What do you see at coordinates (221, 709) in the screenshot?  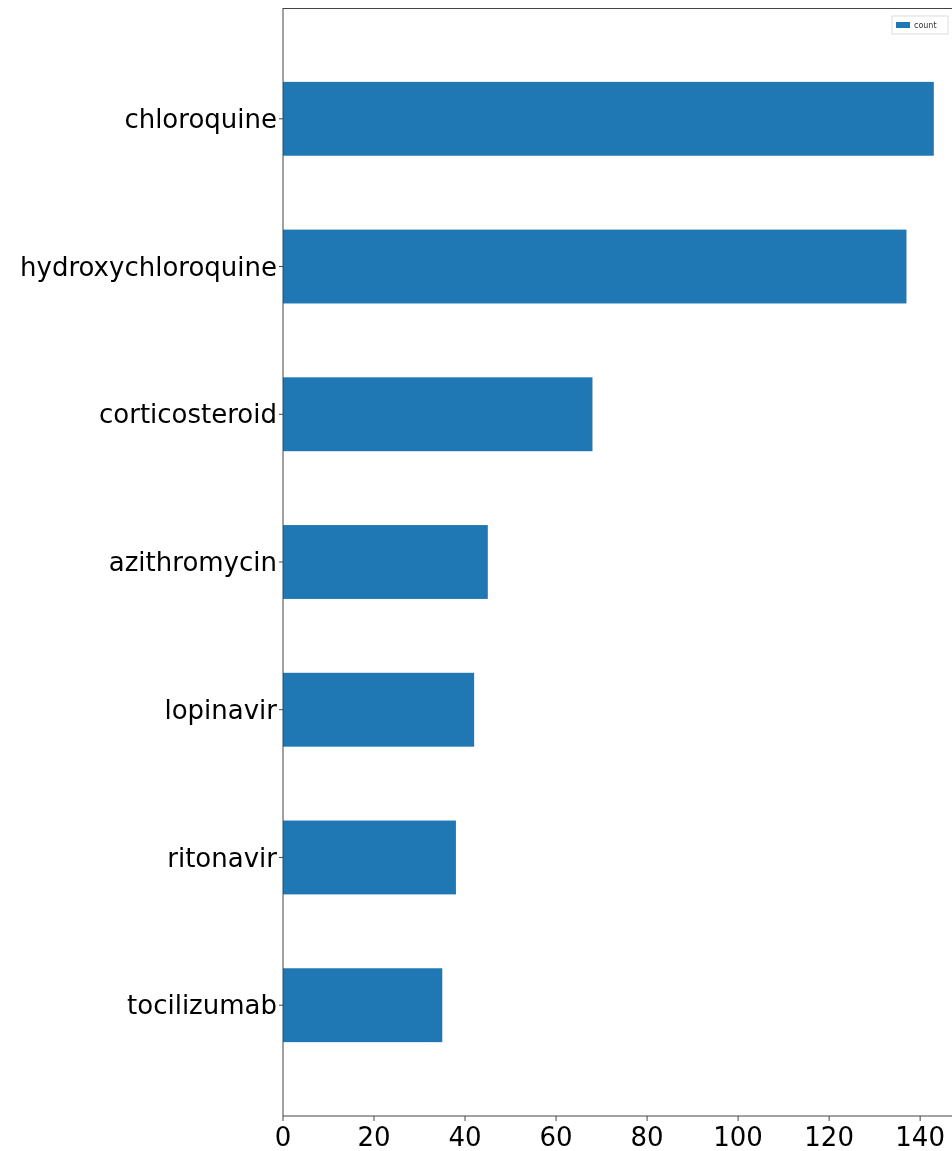 I see `y-tick-label: lopinavir` at bounding box center [221, 709].